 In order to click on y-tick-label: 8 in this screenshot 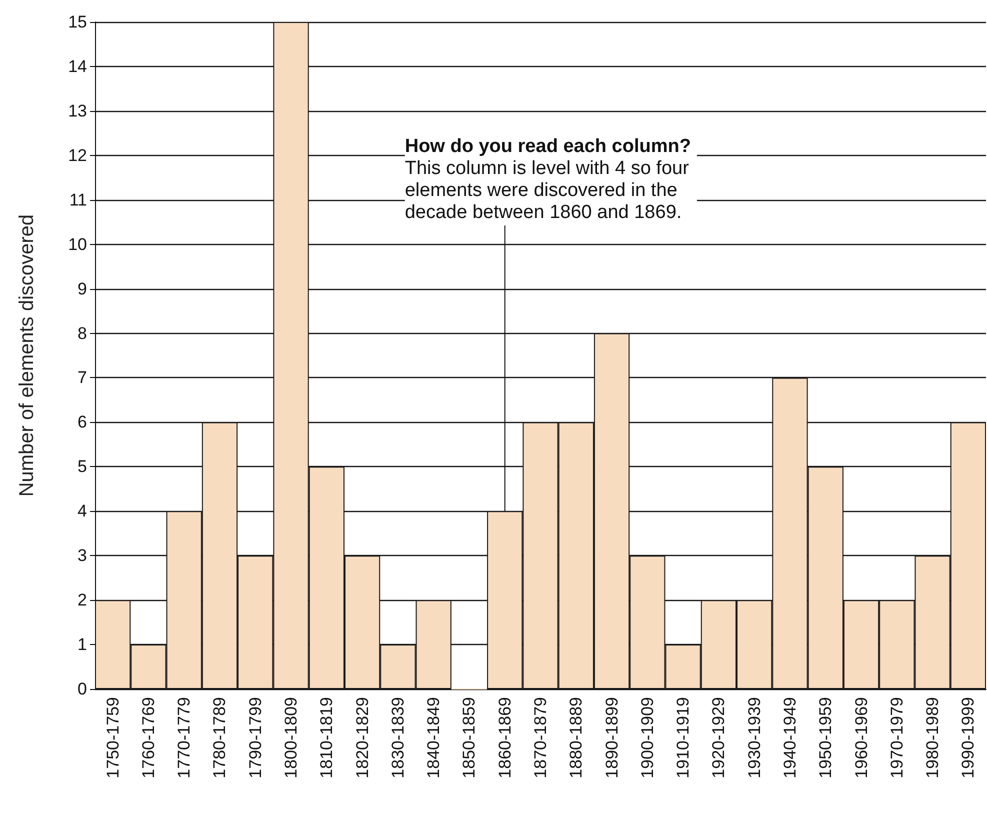, I will do `click(82, 333)`.